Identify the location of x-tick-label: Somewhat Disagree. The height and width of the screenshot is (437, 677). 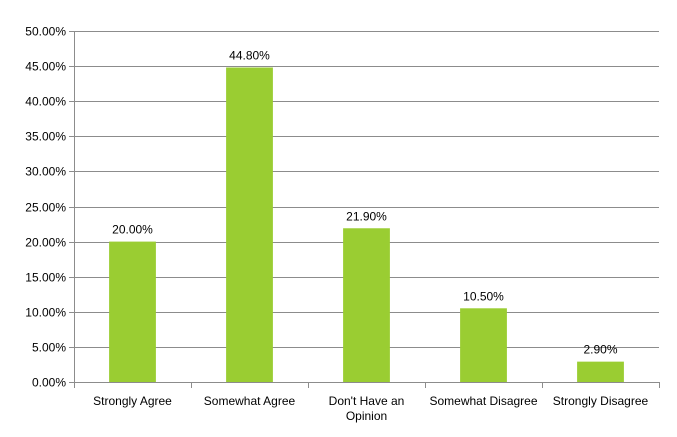
(483, 401).